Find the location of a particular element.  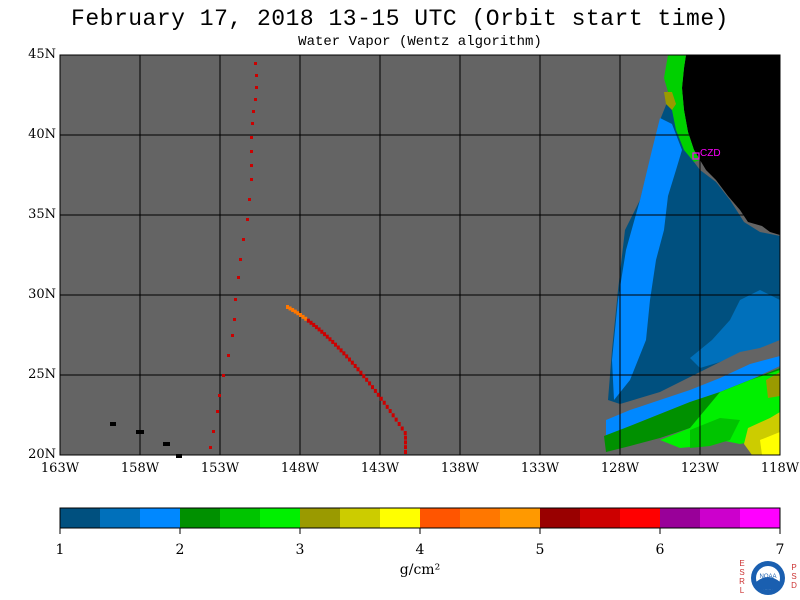

land-mass is located at coordinates (731, 145).